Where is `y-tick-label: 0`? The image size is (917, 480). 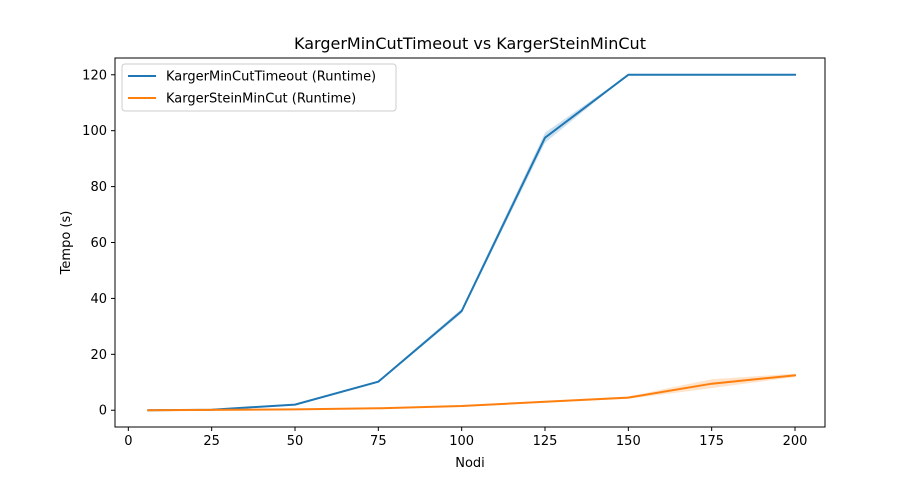 y-tick-label: 0 is located at coordinates (103, 411).